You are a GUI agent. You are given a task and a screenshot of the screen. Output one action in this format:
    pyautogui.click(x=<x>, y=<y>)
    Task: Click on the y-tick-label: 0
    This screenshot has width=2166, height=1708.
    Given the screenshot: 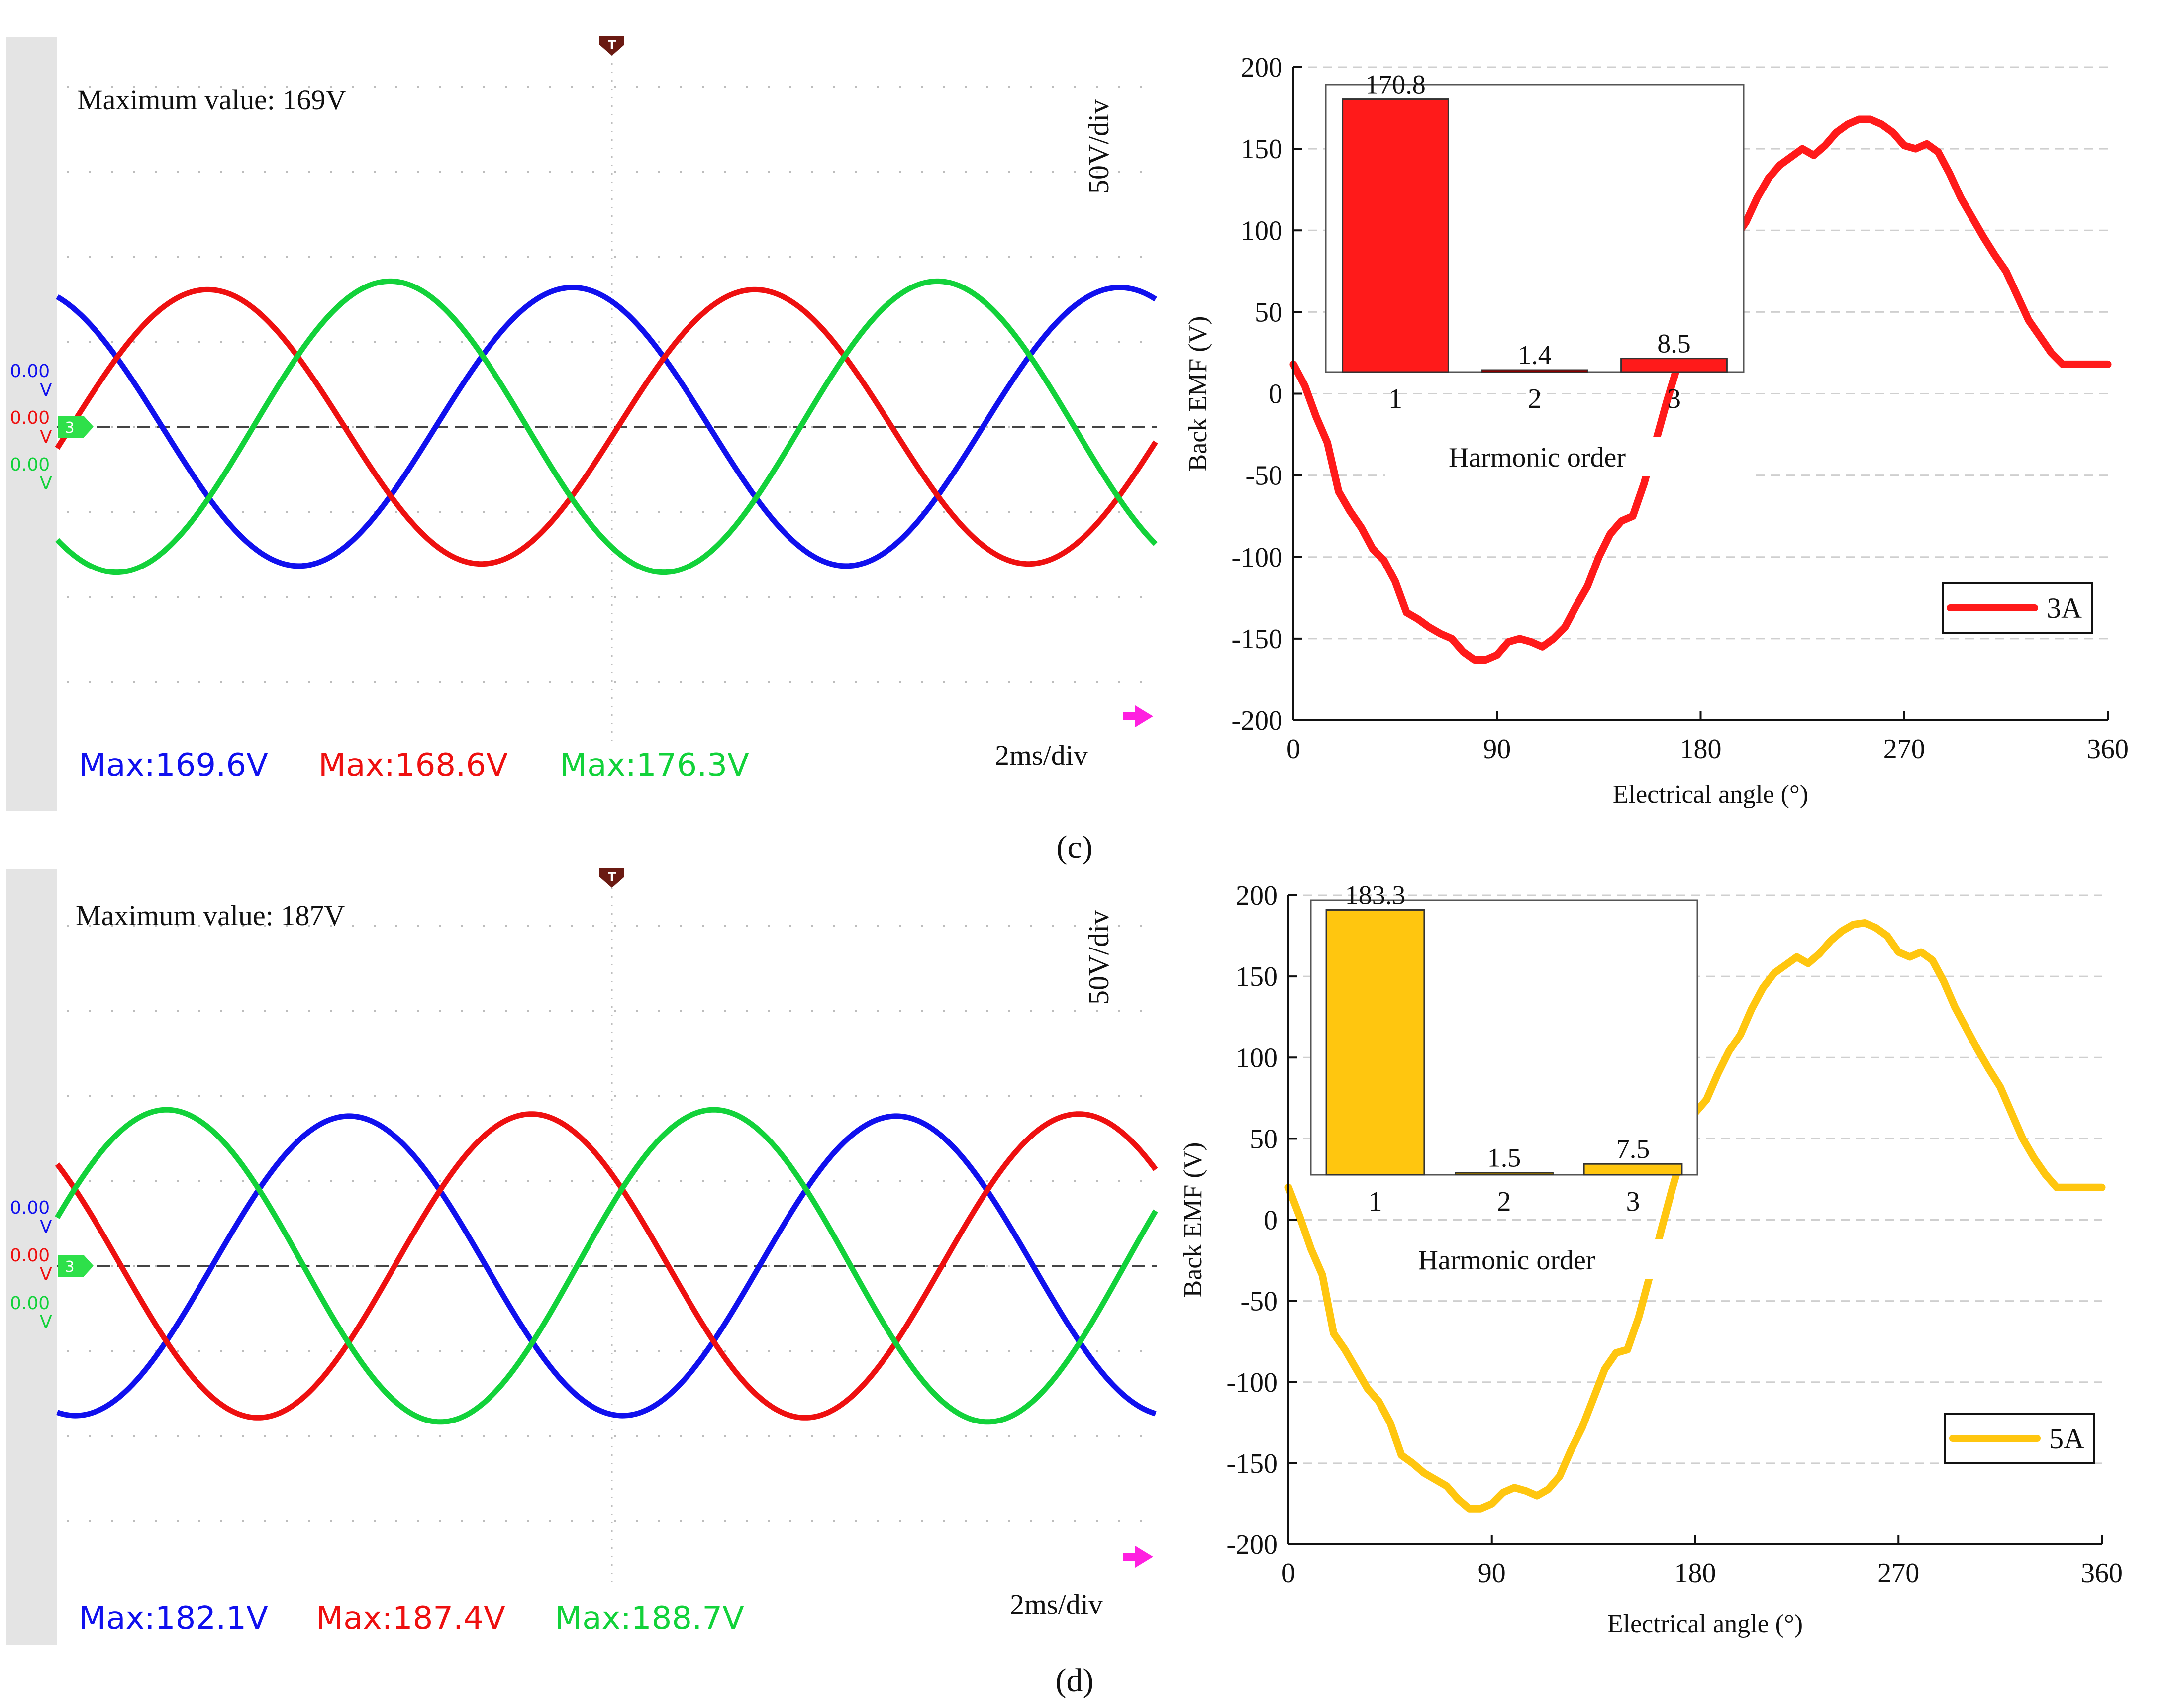 What is the action you would take?
    pyautogui.click(x=1276, y=395)
    